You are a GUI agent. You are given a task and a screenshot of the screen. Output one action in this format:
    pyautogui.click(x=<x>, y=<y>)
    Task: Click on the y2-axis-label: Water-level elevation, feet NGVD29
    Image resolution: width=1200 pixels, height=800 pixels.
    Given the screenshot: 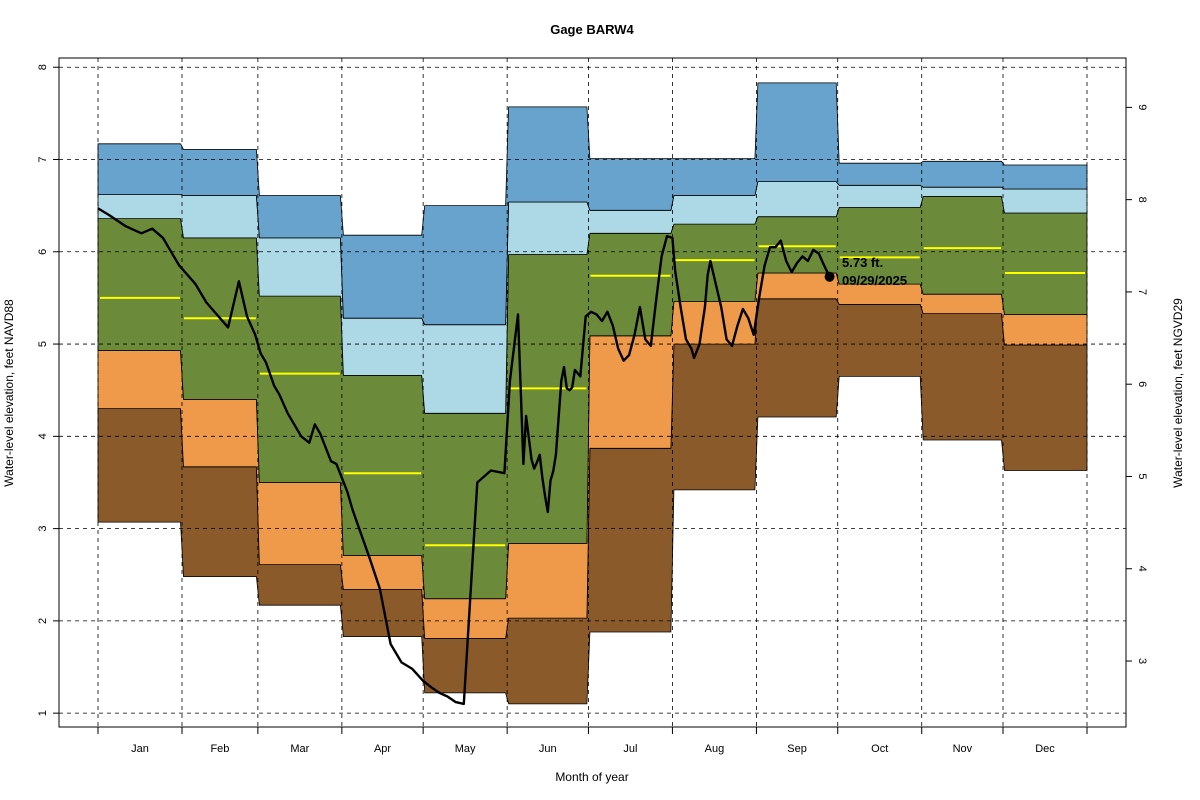 What is the action you would take?
    pyautogui.click(x=1178, y=393)
    